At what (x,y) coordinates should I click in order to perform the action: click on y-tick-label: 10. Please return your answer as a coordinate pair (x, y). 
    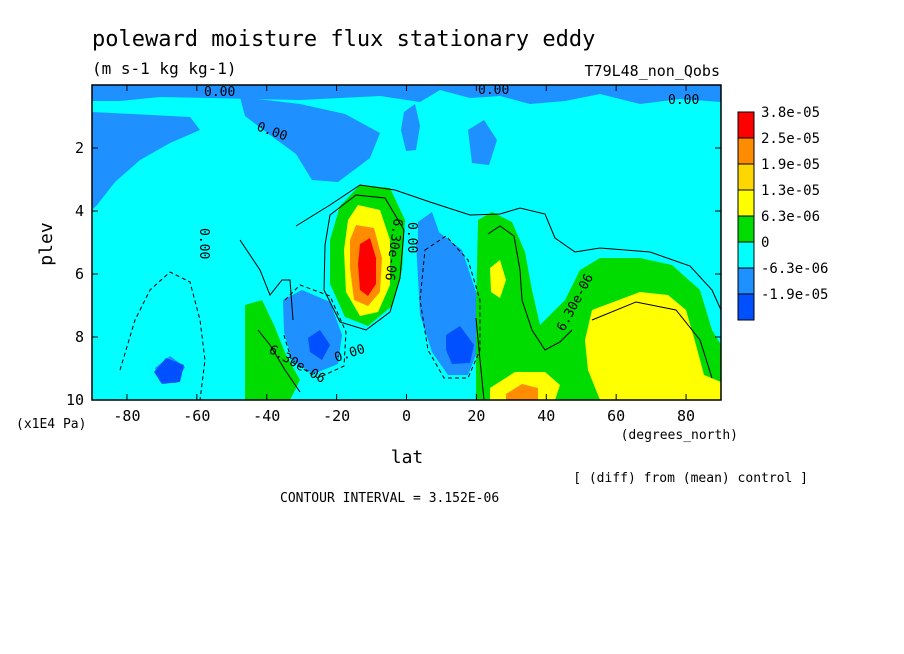
    Looking at the image, I should click on (75, 400).